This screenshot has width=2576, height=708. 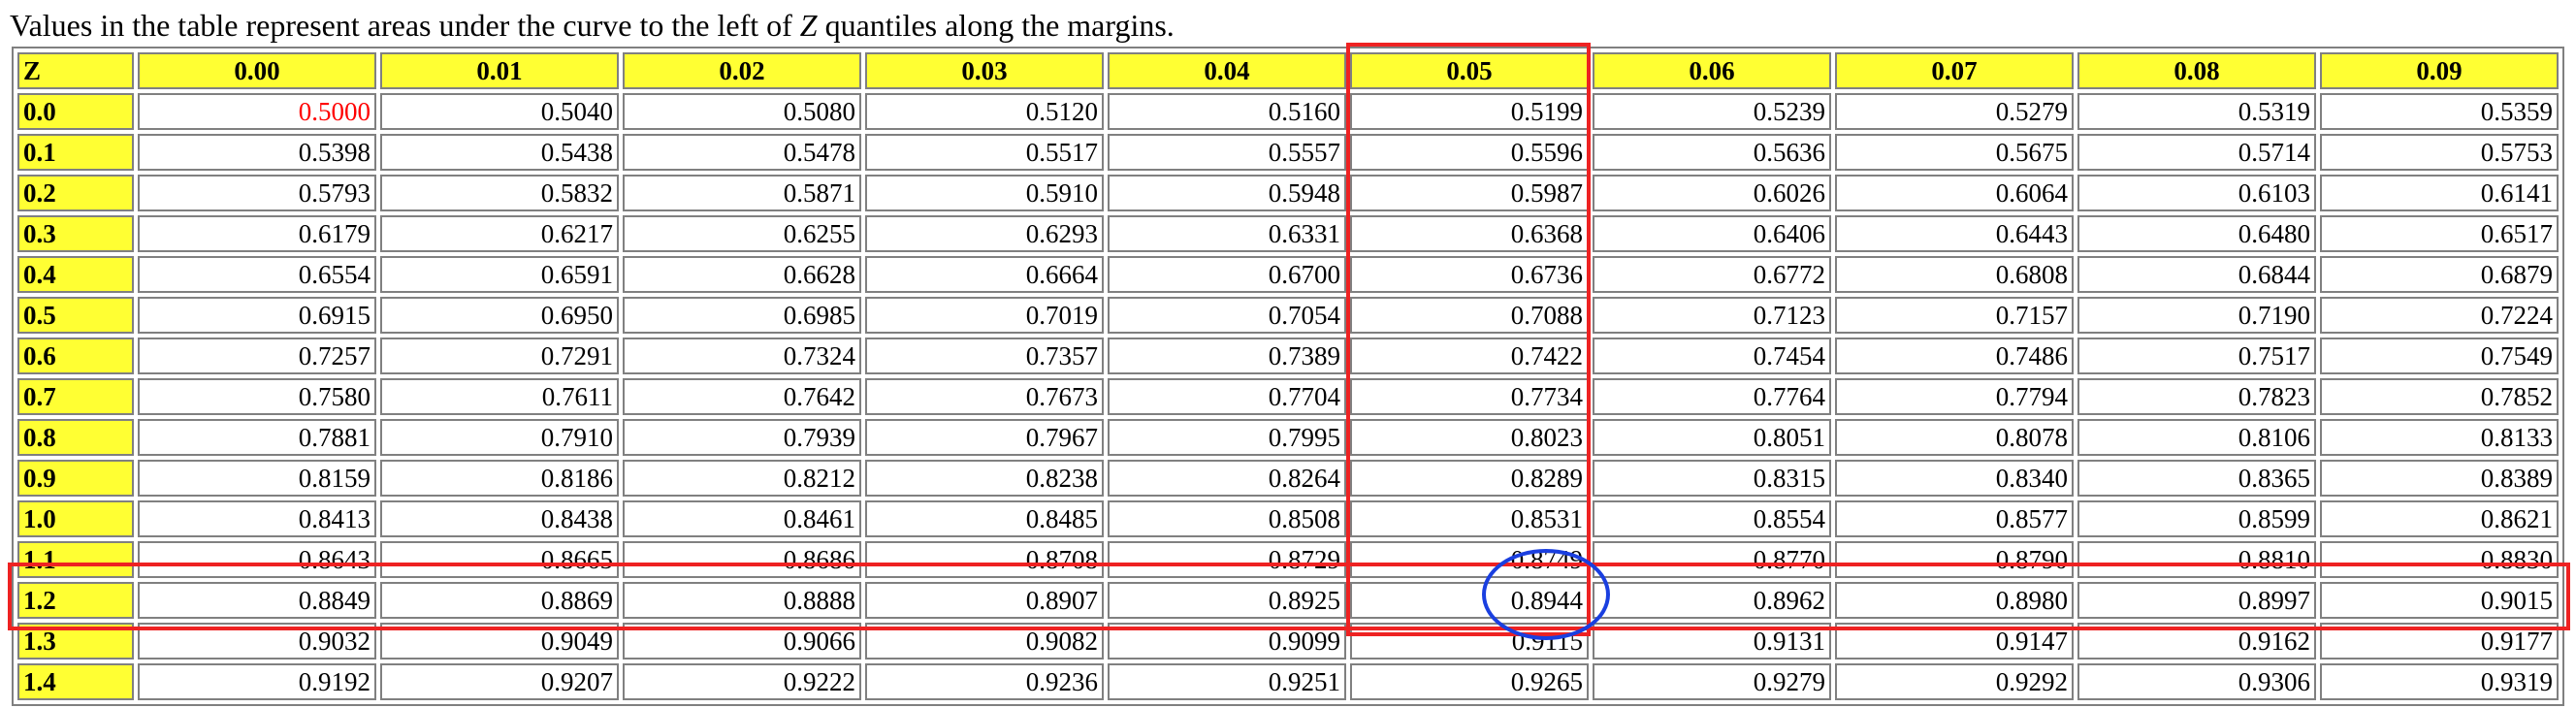 What do you see at coordinates (75, 193) in the screenshot?
I see `row-header: 0.2` at bounding box center [75, 193].